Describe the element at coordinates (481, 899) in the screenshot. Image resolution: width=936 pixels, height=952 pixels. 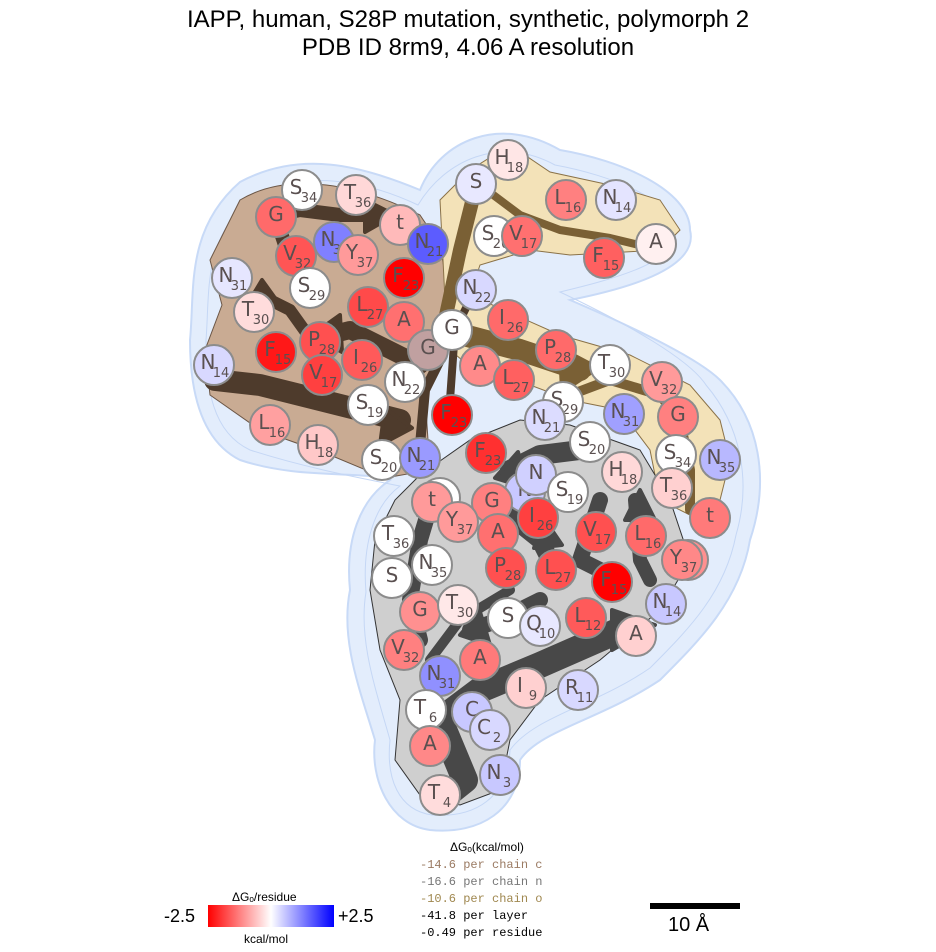
I see `energy-chain-o: -10.6 per chain o` at that location.